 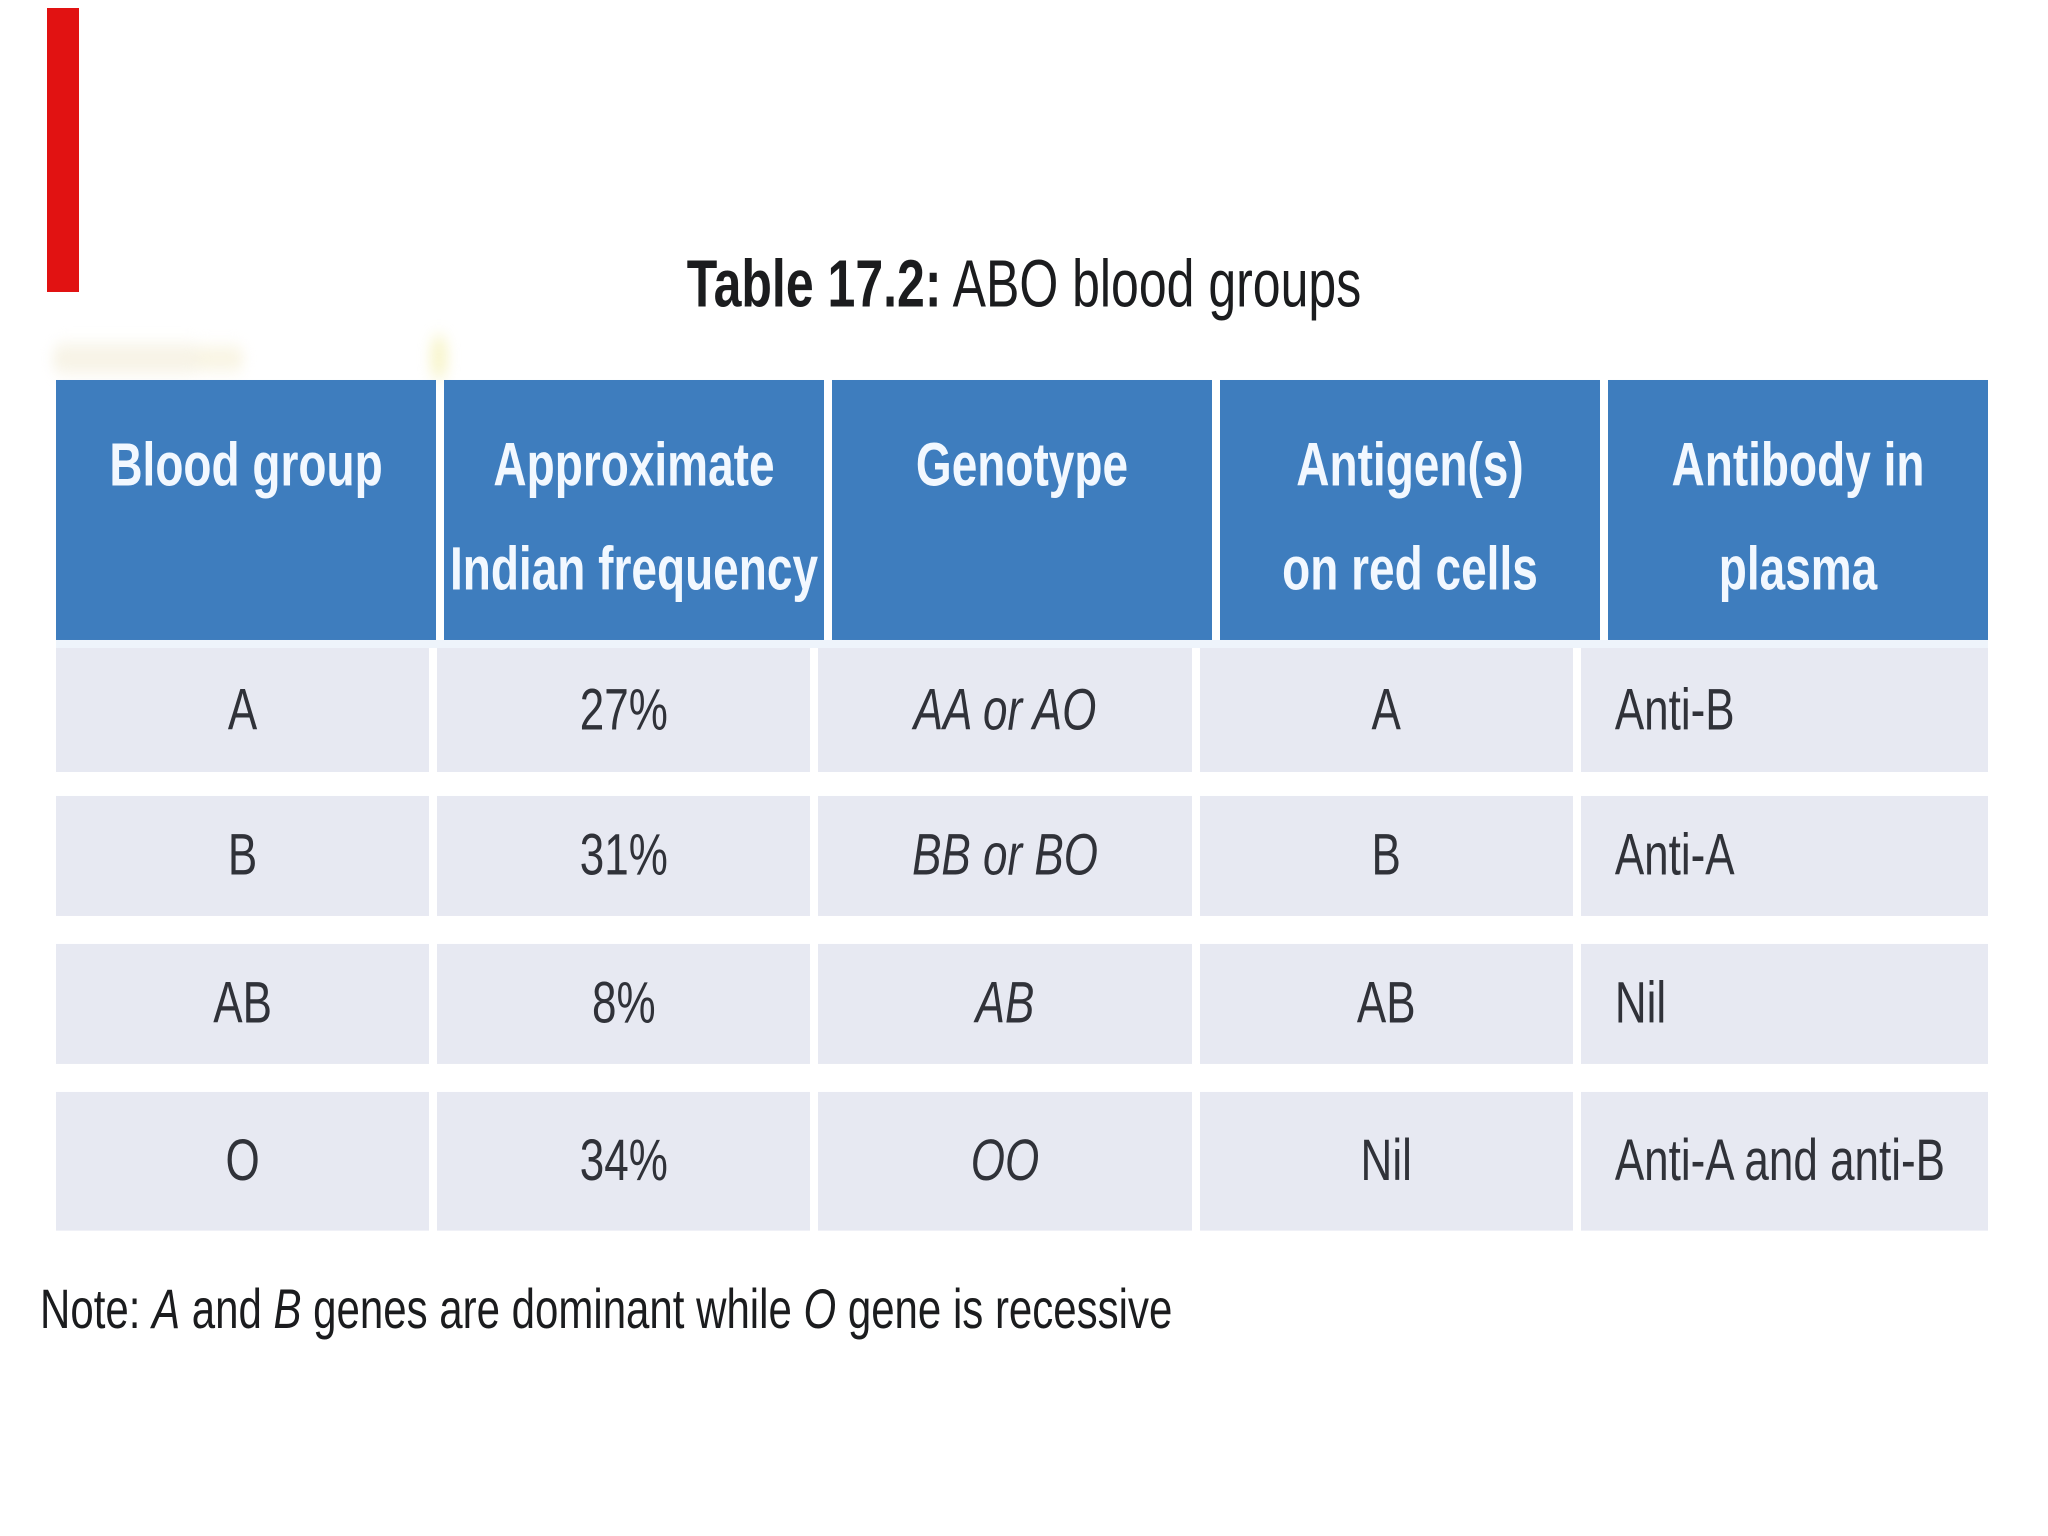 What do you see at coordinates (820, 1308) in the screenshot?
I see `footnote-gene-o: O` at bounding box center [820, 1308].